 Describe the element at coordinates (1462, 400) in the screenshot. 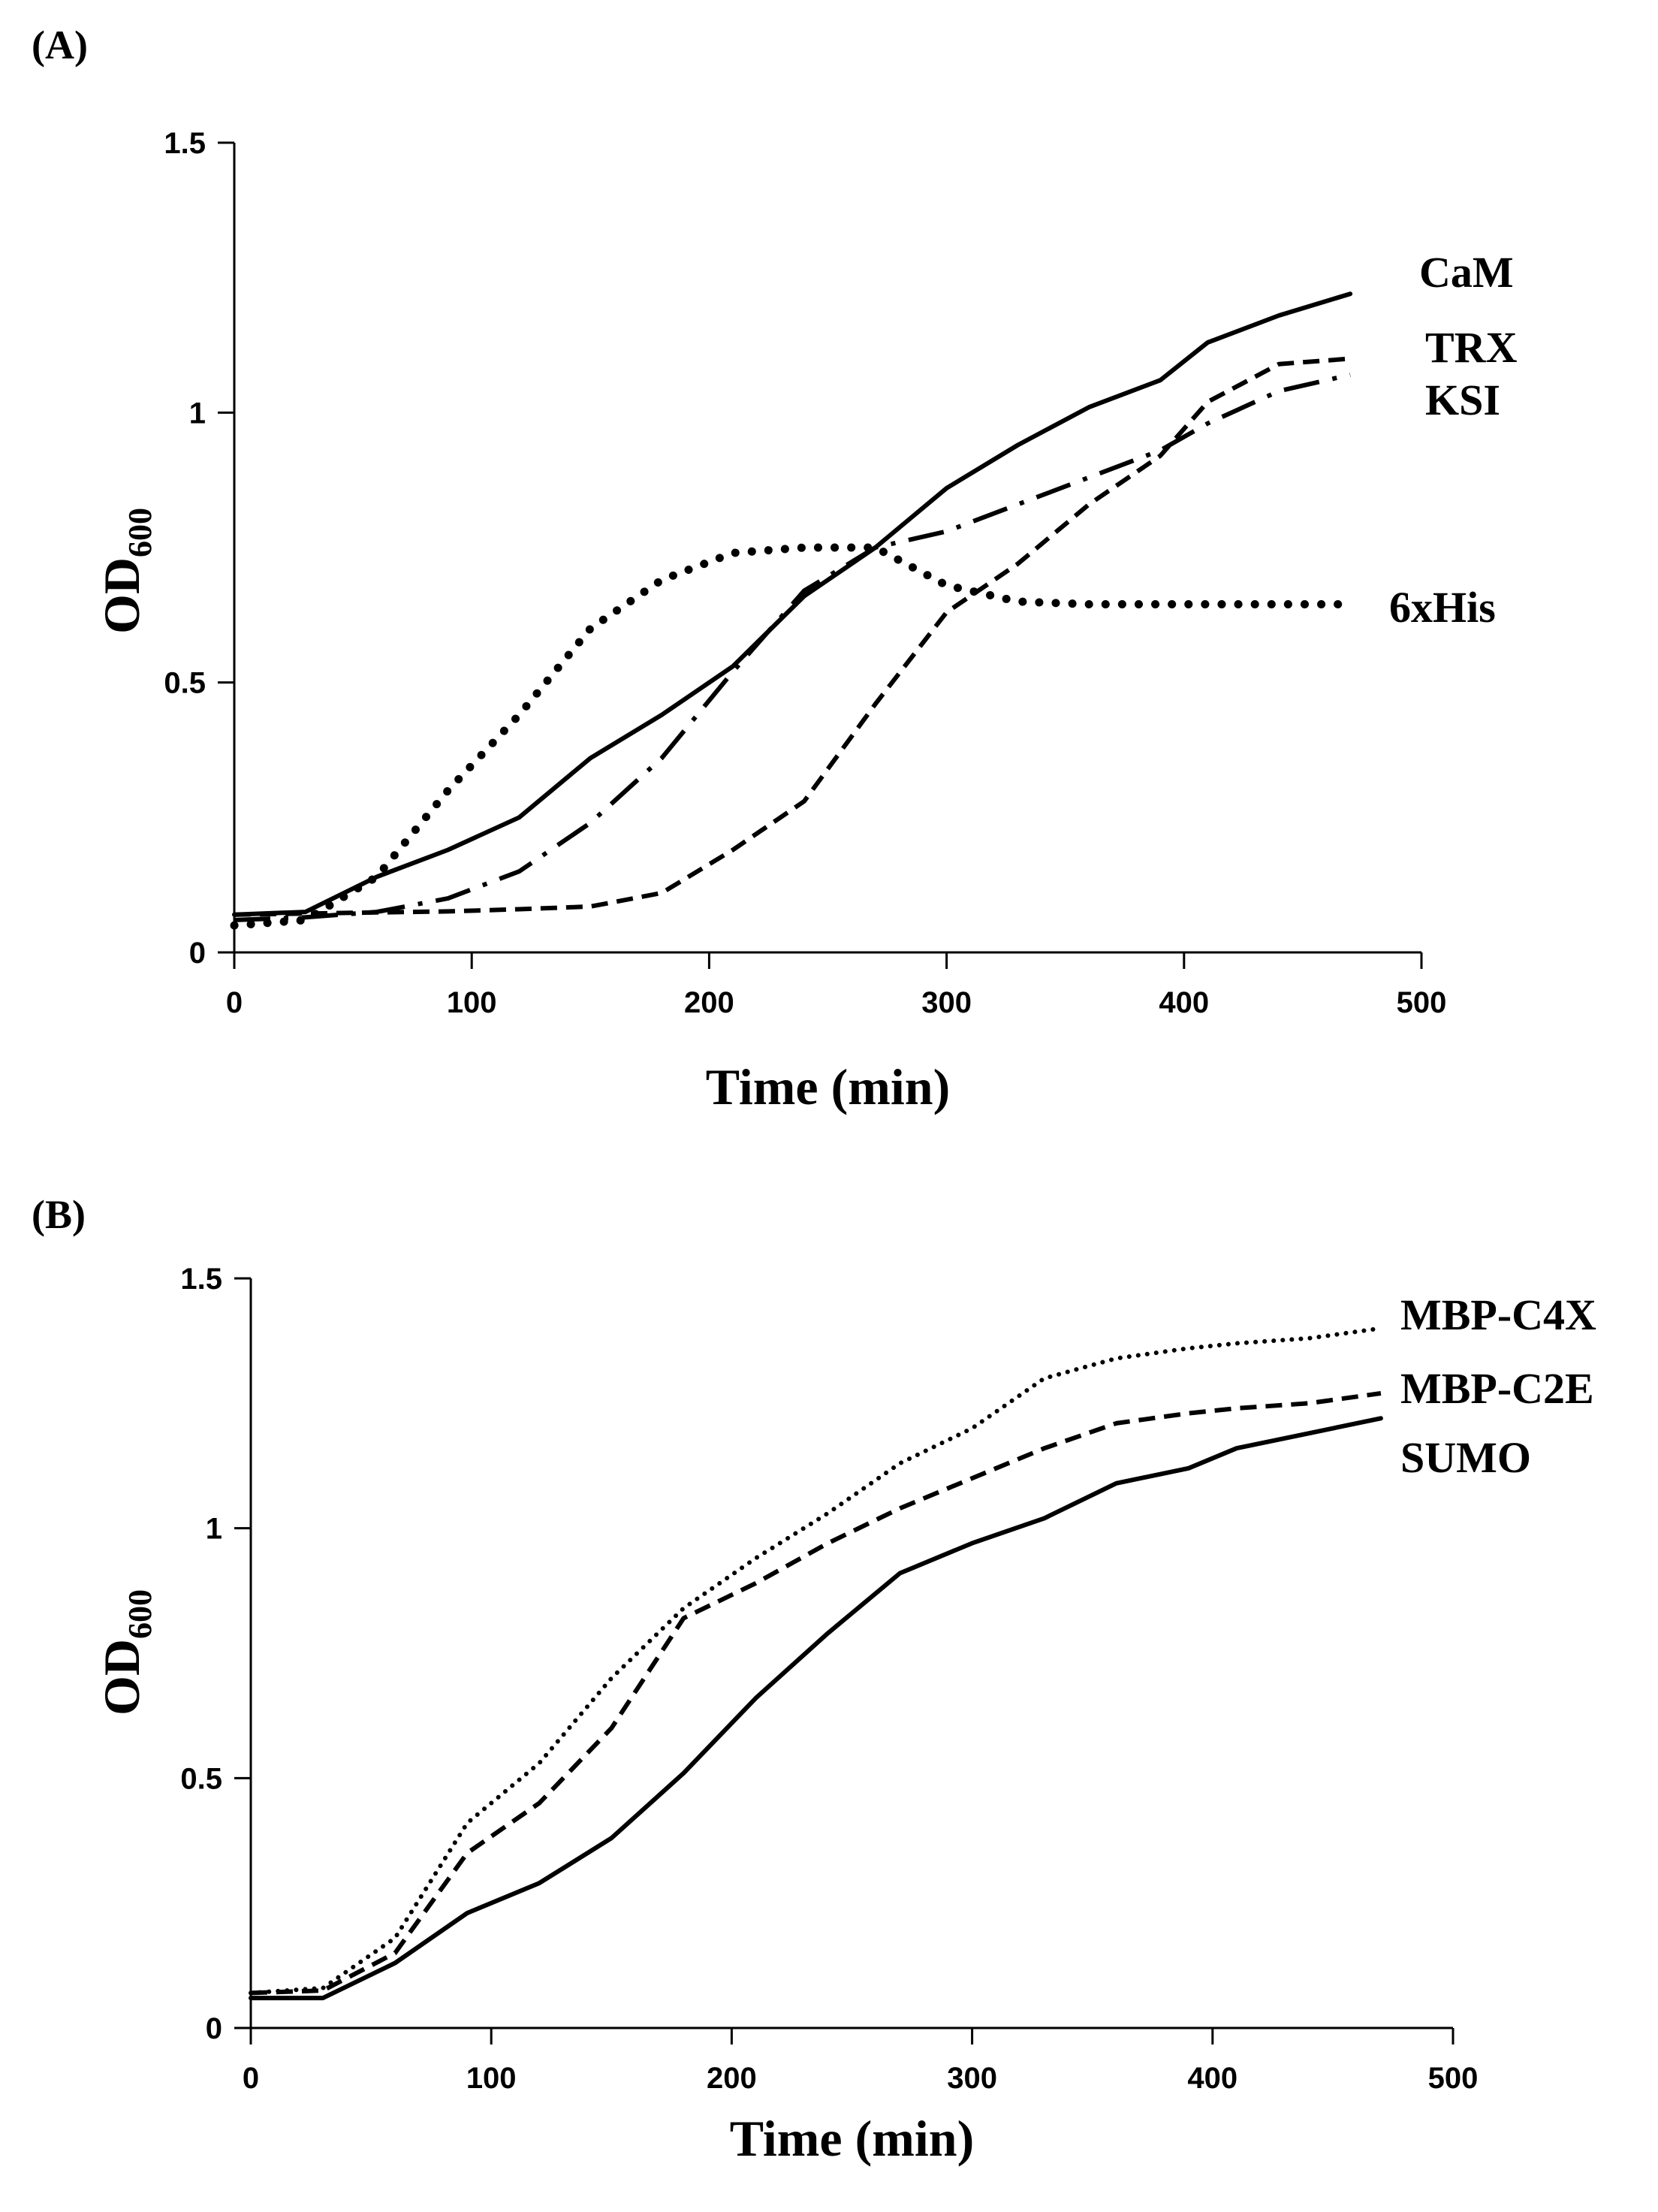

I see `series-label-ksi: KSI` at that location.